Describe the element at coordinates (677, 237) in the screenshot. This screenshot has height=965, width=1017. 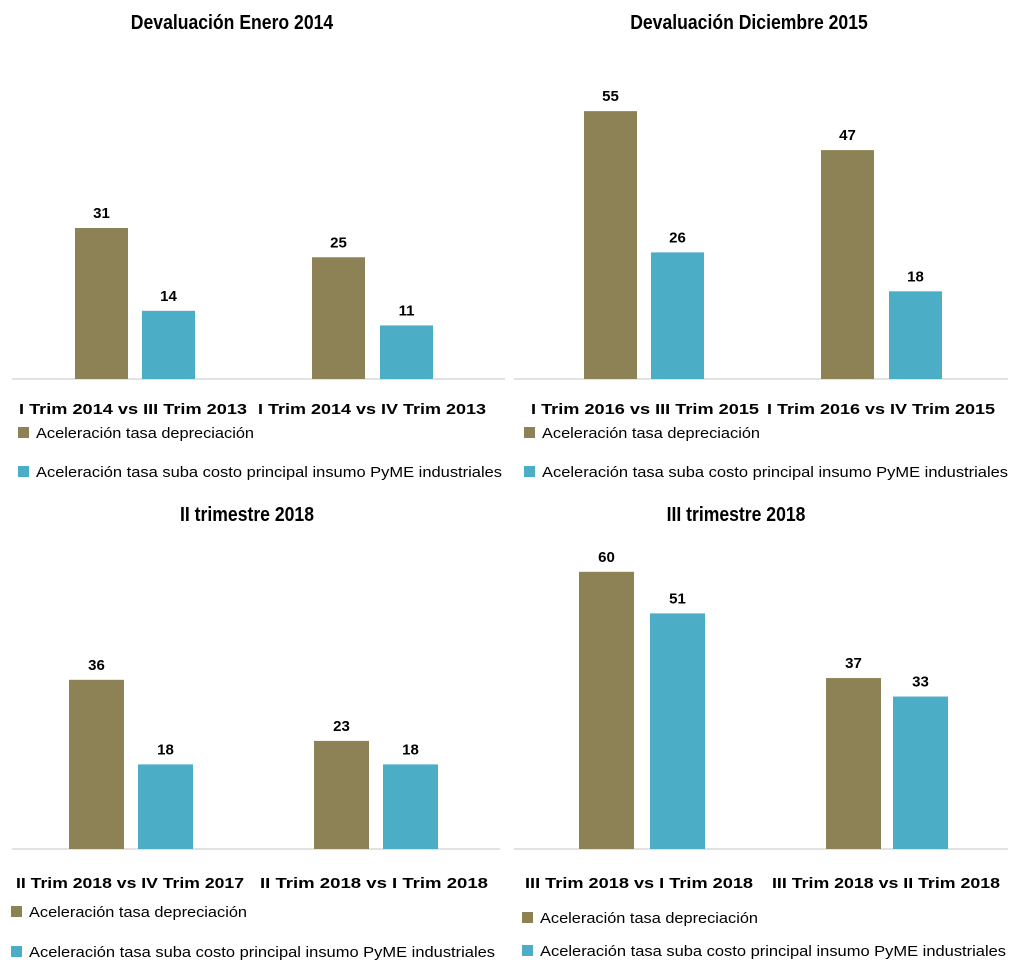
I see `data-label-series-2-cat-1: 26` at that location.